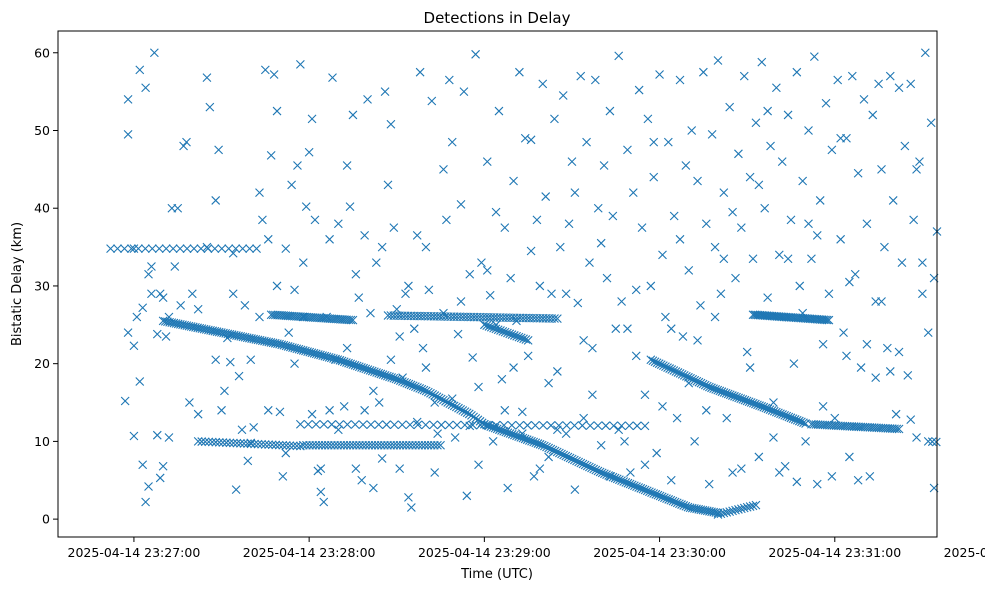 This screenshot has width=985, height=590. I want to click on x-tick-label: 2025-04-14 23:31:00, so click(834, 552).